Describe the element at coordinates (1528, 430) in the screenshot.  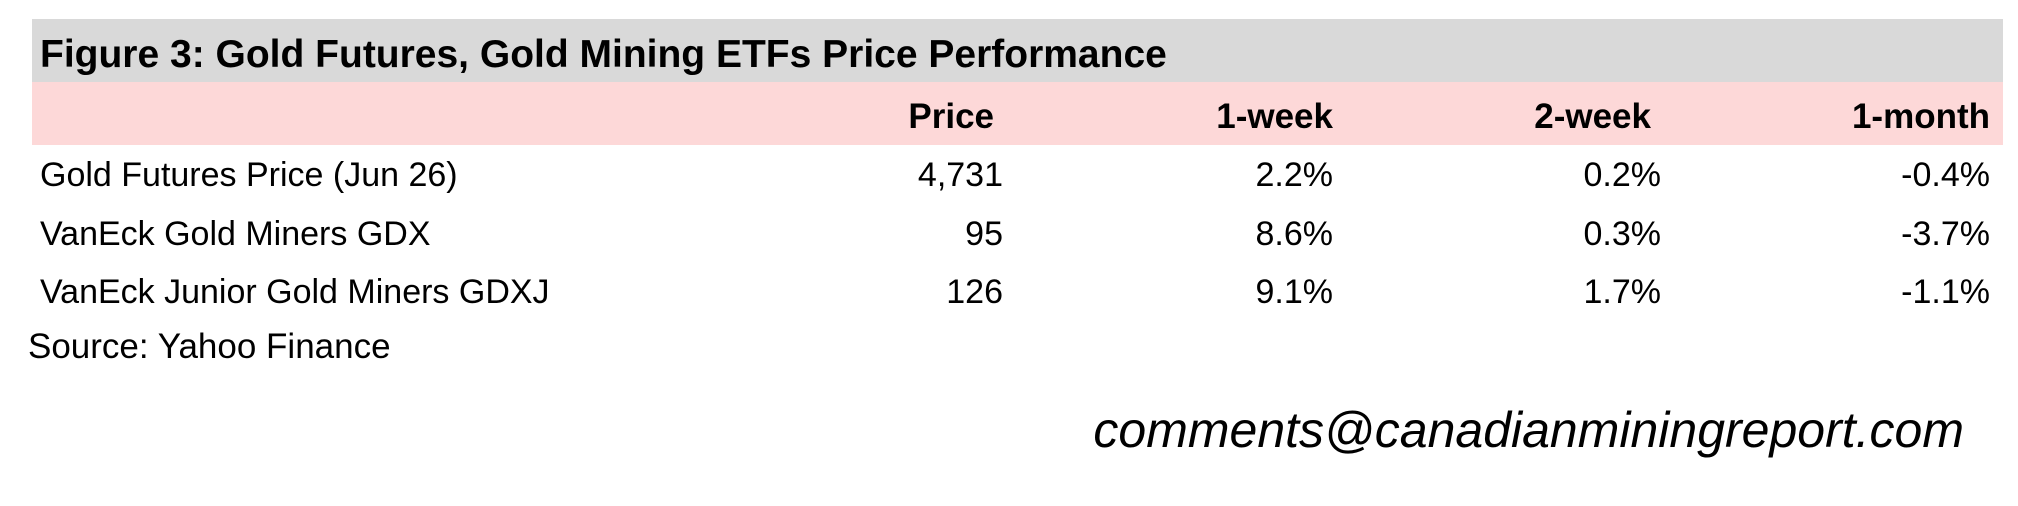
I see `email: comments@canadianminingreport.com` at that location.